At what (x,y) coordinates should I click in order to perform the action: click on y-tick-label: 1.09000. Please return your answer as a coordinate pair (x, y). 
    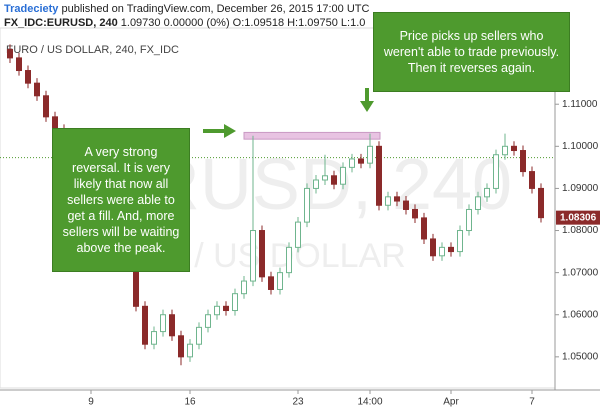
    Looking at the image, I should click on (580, 188).